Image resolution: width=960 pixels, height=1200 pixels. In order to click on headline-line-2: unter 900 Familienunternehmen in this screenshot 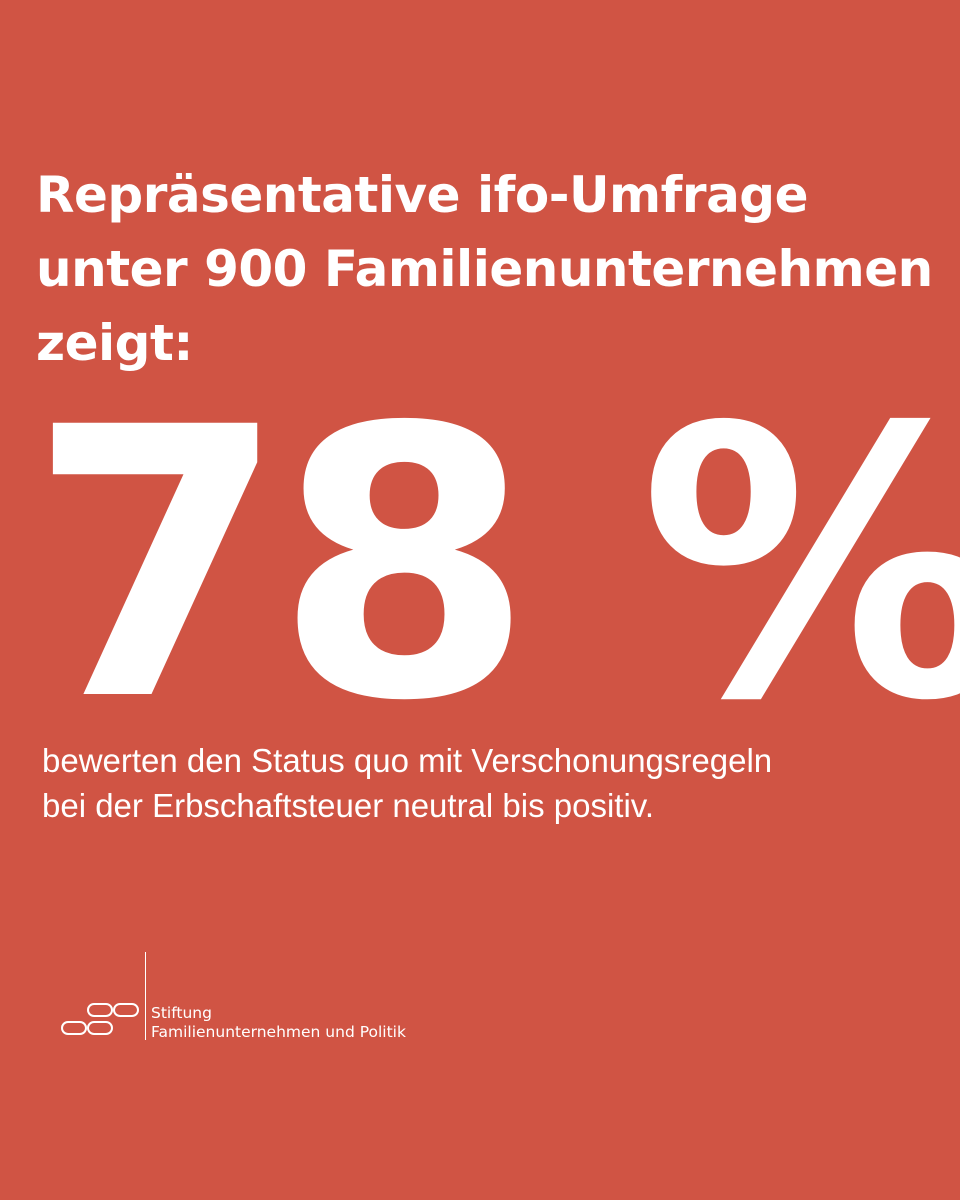, I will do `click(484, 269)`.